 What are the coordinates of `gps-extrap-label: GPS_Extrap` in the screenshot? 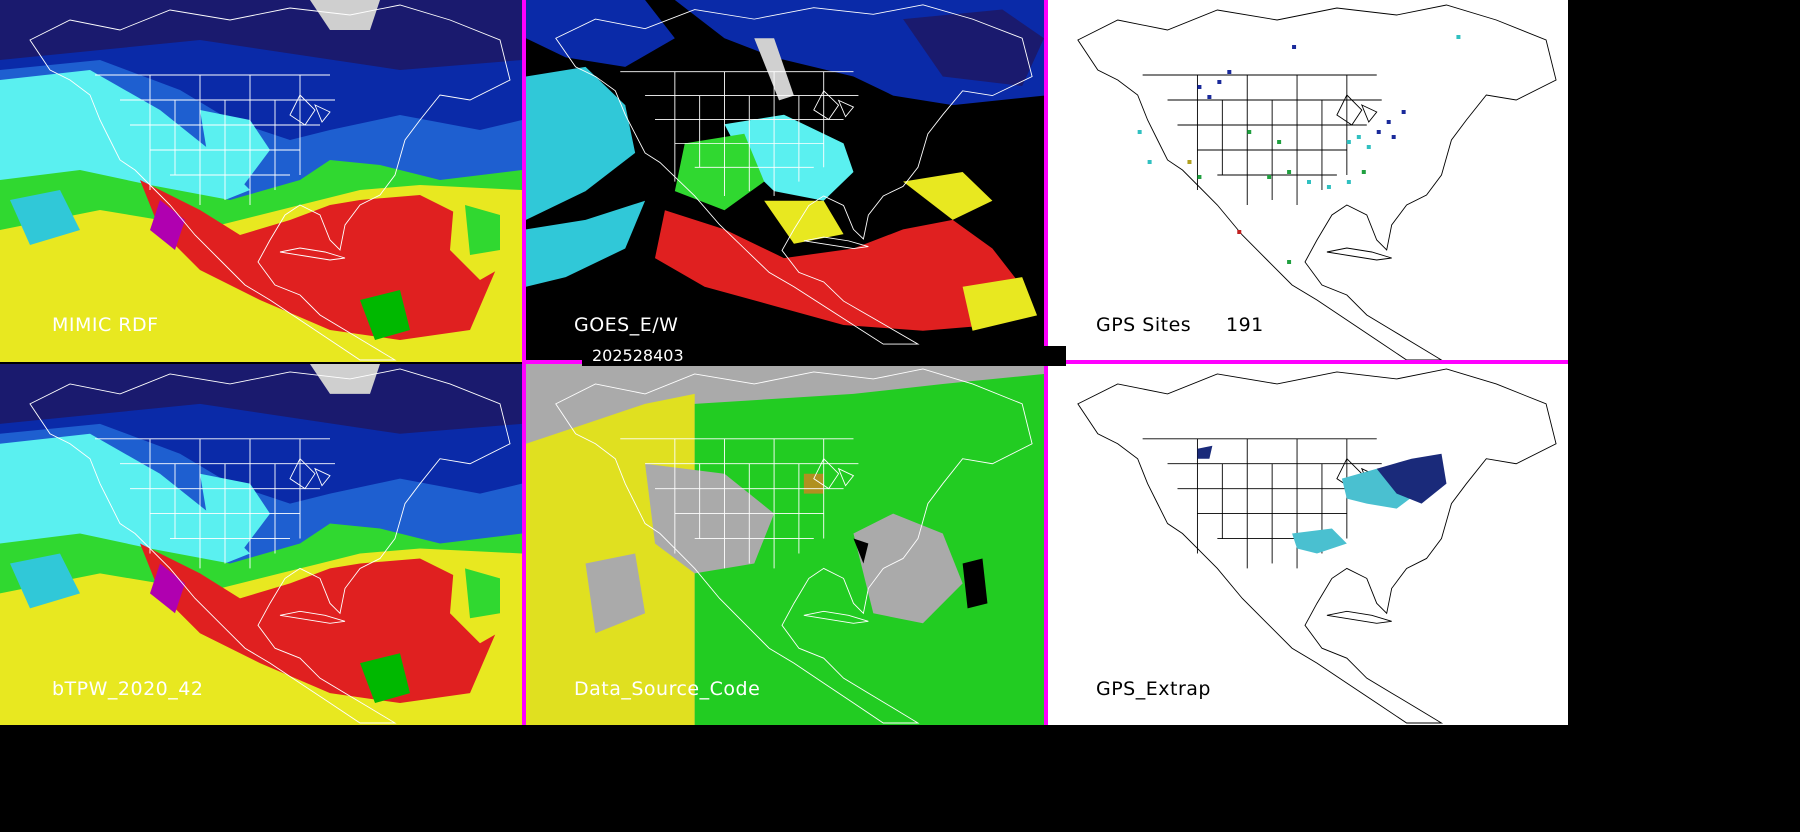 It's located at (1153, 689).